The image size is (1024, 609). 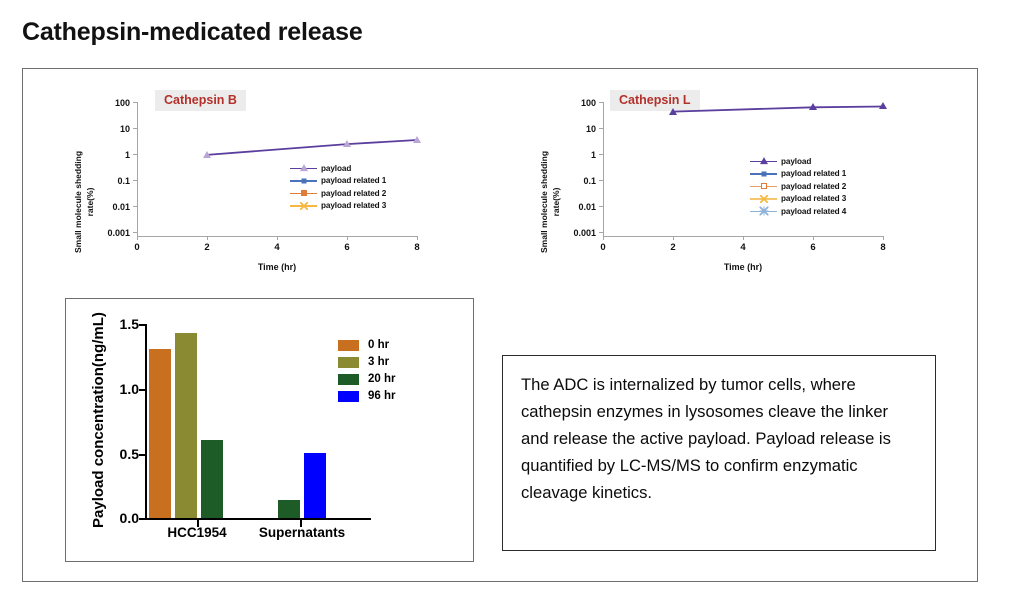 What do you see at coordinates (122, 103) in the screenshot?
I see `chart-b-ytick-100: 100` at bounding box center [122, 103].